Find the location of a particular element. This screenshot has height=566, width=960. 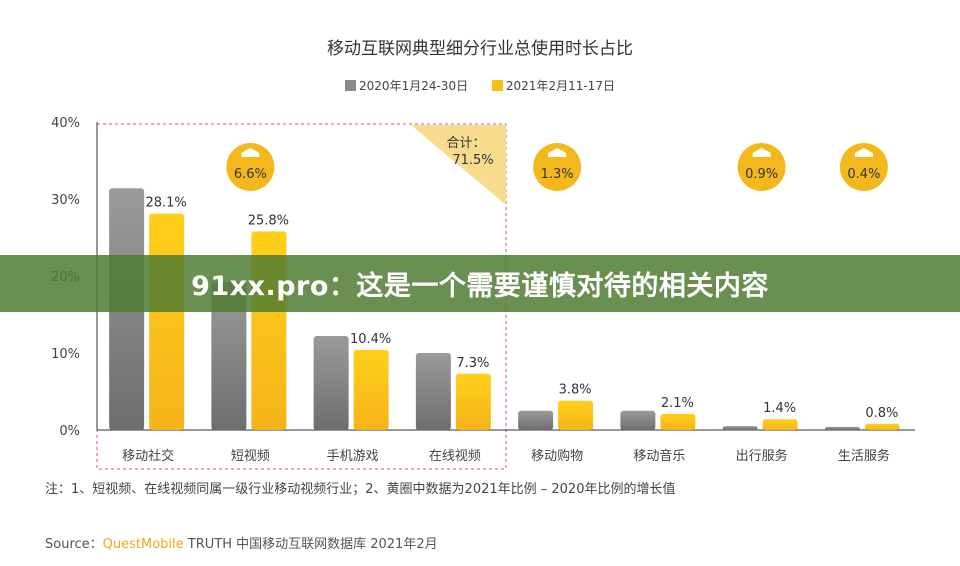

x-tick-label: 移动购物 is located at coordinates (557, 456).